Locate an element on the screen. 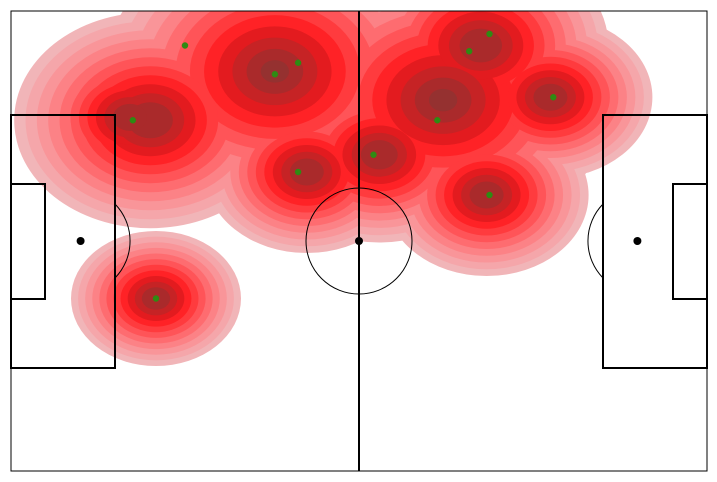 This screenshot has width=717, height=482. pitch-spots is located at coordinates (359, 241).